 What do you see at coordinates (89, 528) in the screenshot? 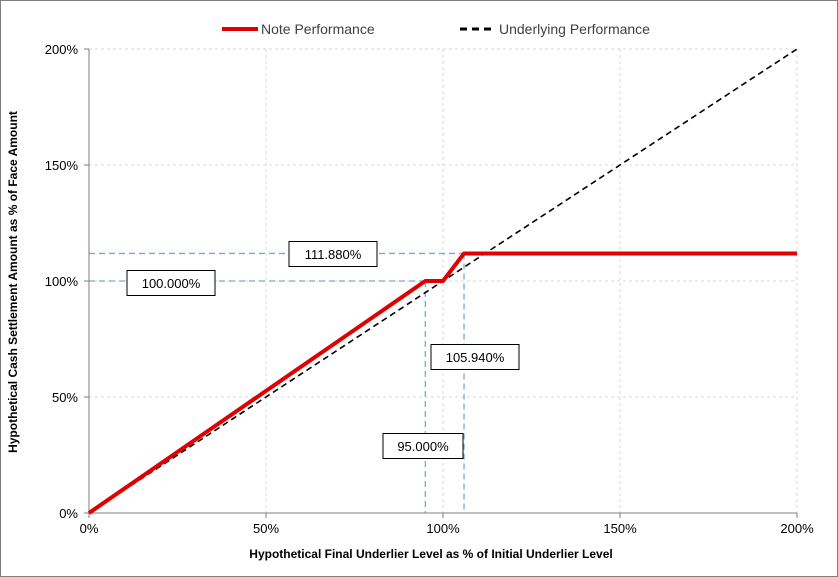
I see `x-tick-label-0: 0%` at bounding box center [89, 528].